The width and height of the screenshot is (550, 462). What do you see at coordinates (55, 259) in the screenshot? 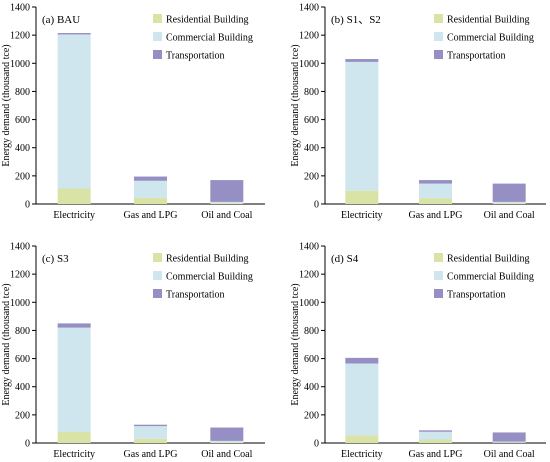
I see `panel-title: (c) S3` at bounding box center [55, 259].